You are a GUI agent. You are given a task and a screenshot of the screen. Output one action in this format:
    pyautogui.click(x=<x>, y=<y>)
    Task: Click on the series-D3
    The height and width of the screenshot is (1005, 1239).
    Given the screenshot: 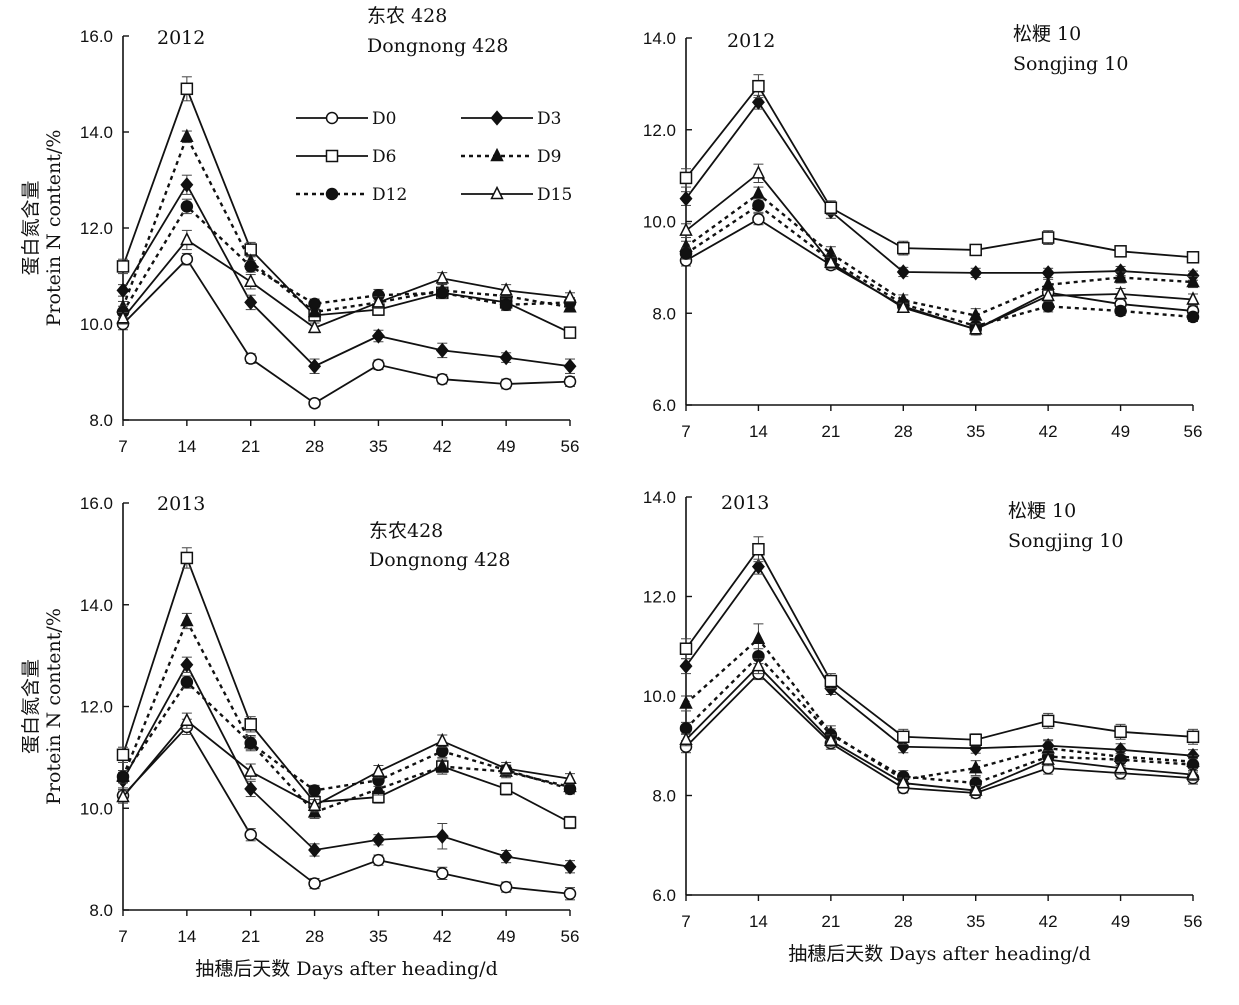 What is the action you would take?
    pyautogui.click(x=346, y=274)
    